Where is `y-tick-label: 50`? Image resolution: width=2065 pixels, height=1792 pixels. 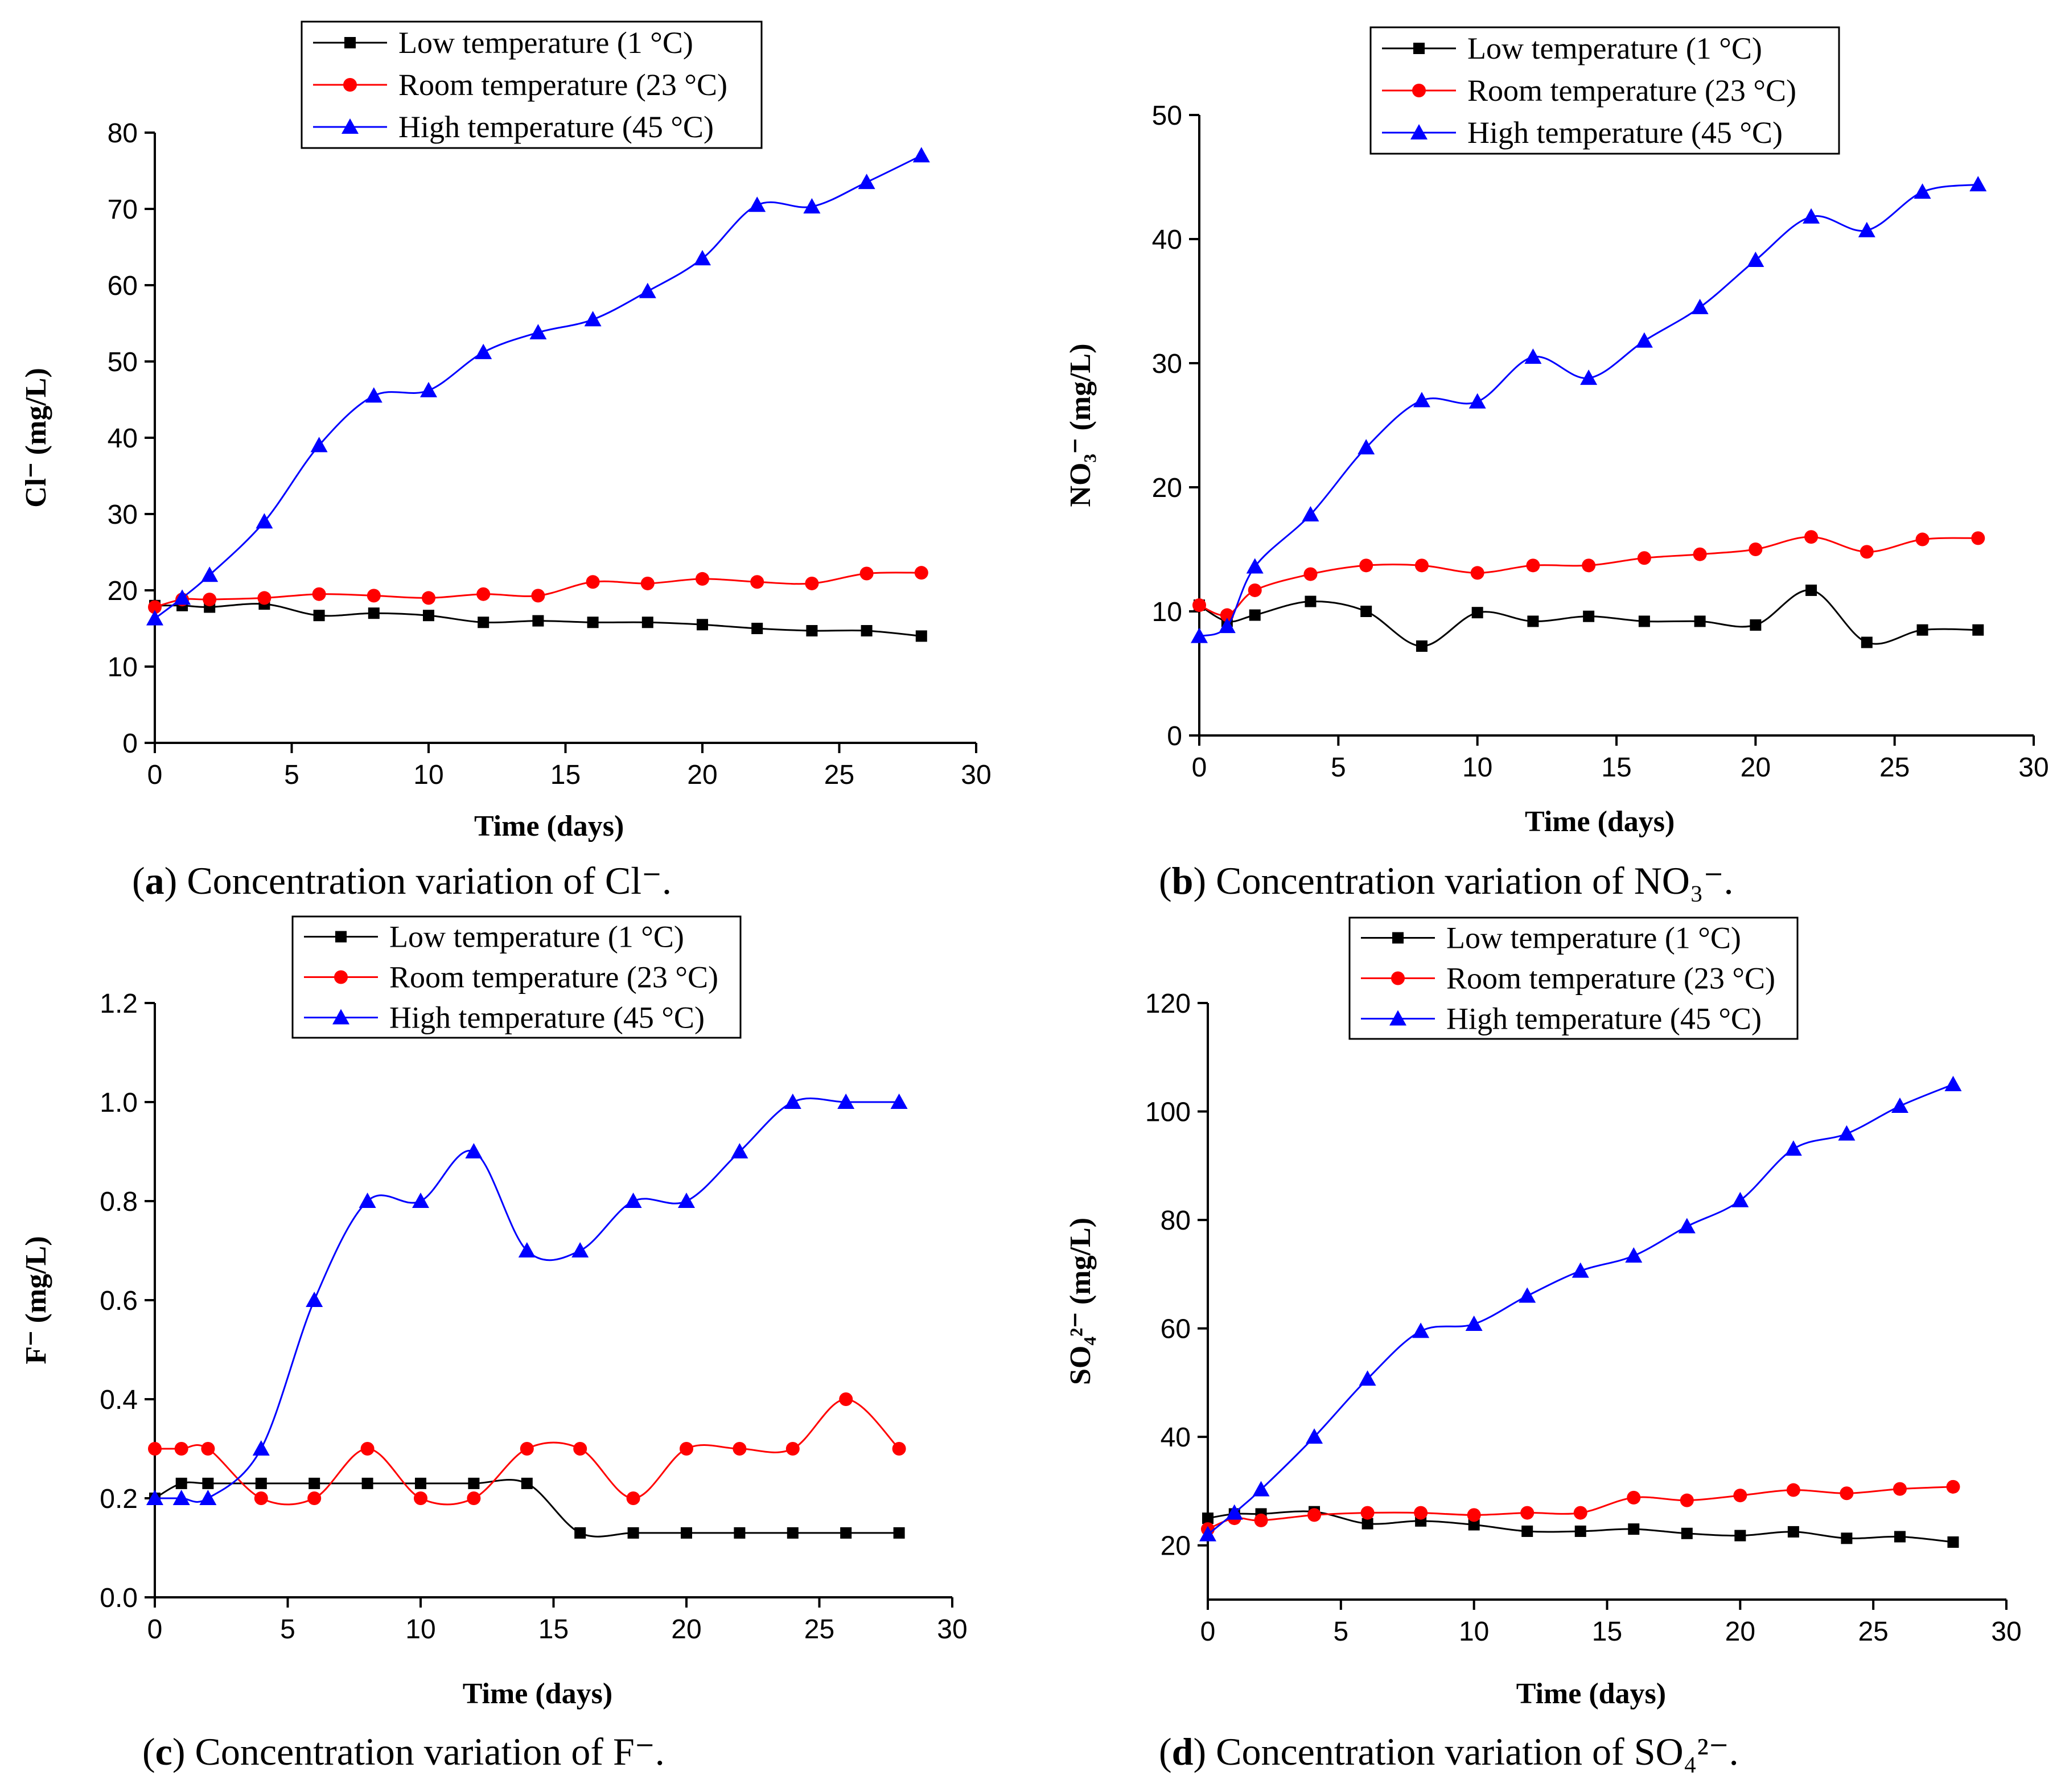
y-tick-label: 50 is located at coordinates (1167, 116).